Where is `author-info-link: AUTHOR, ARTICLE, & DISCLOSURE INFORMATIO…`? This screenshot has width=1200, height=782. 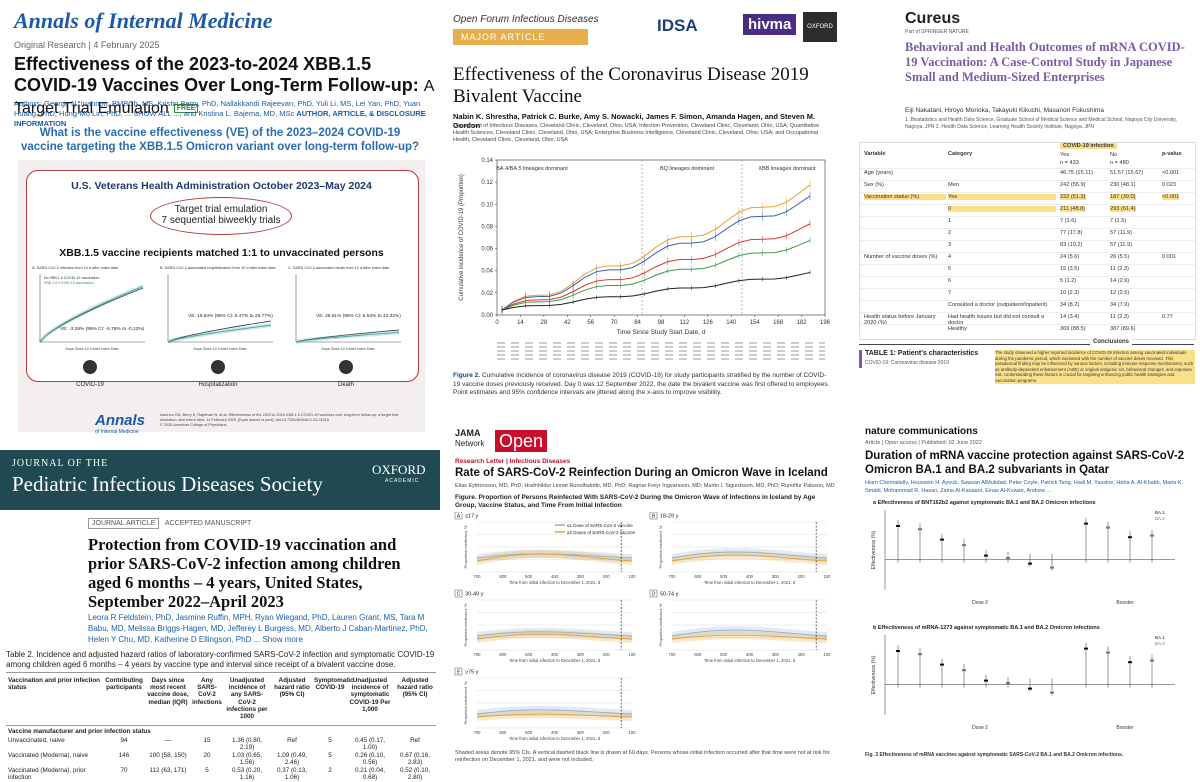 author-info-link: AUTHOR, ARTICLE, & DISCLOSURE INFORMATIO… is located at coordinates (220, 118).